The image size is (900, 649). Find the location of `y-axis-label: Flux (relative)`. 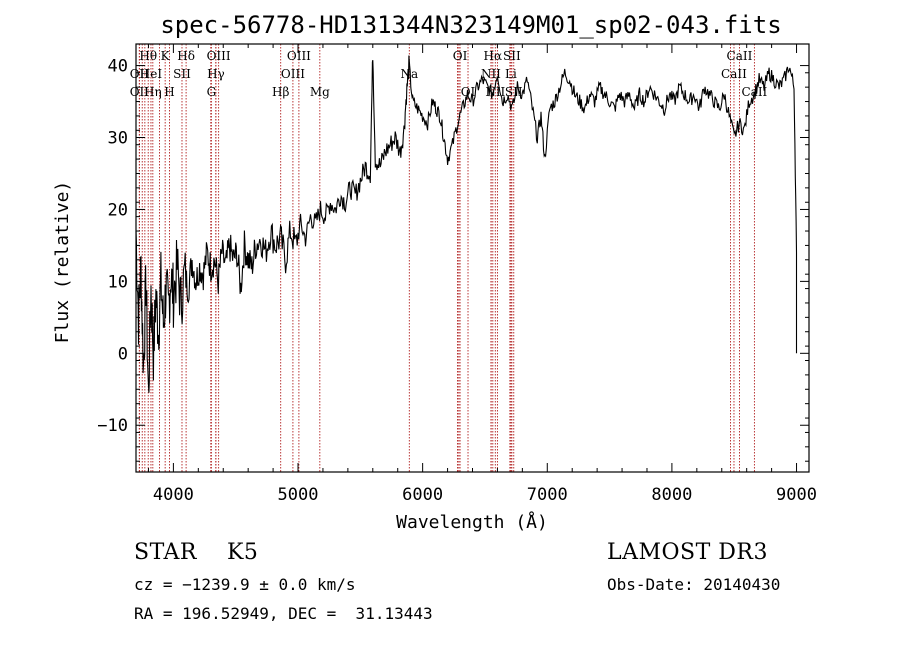

y-axis-label: Flux (relative) is located at coordinates (62, 262).